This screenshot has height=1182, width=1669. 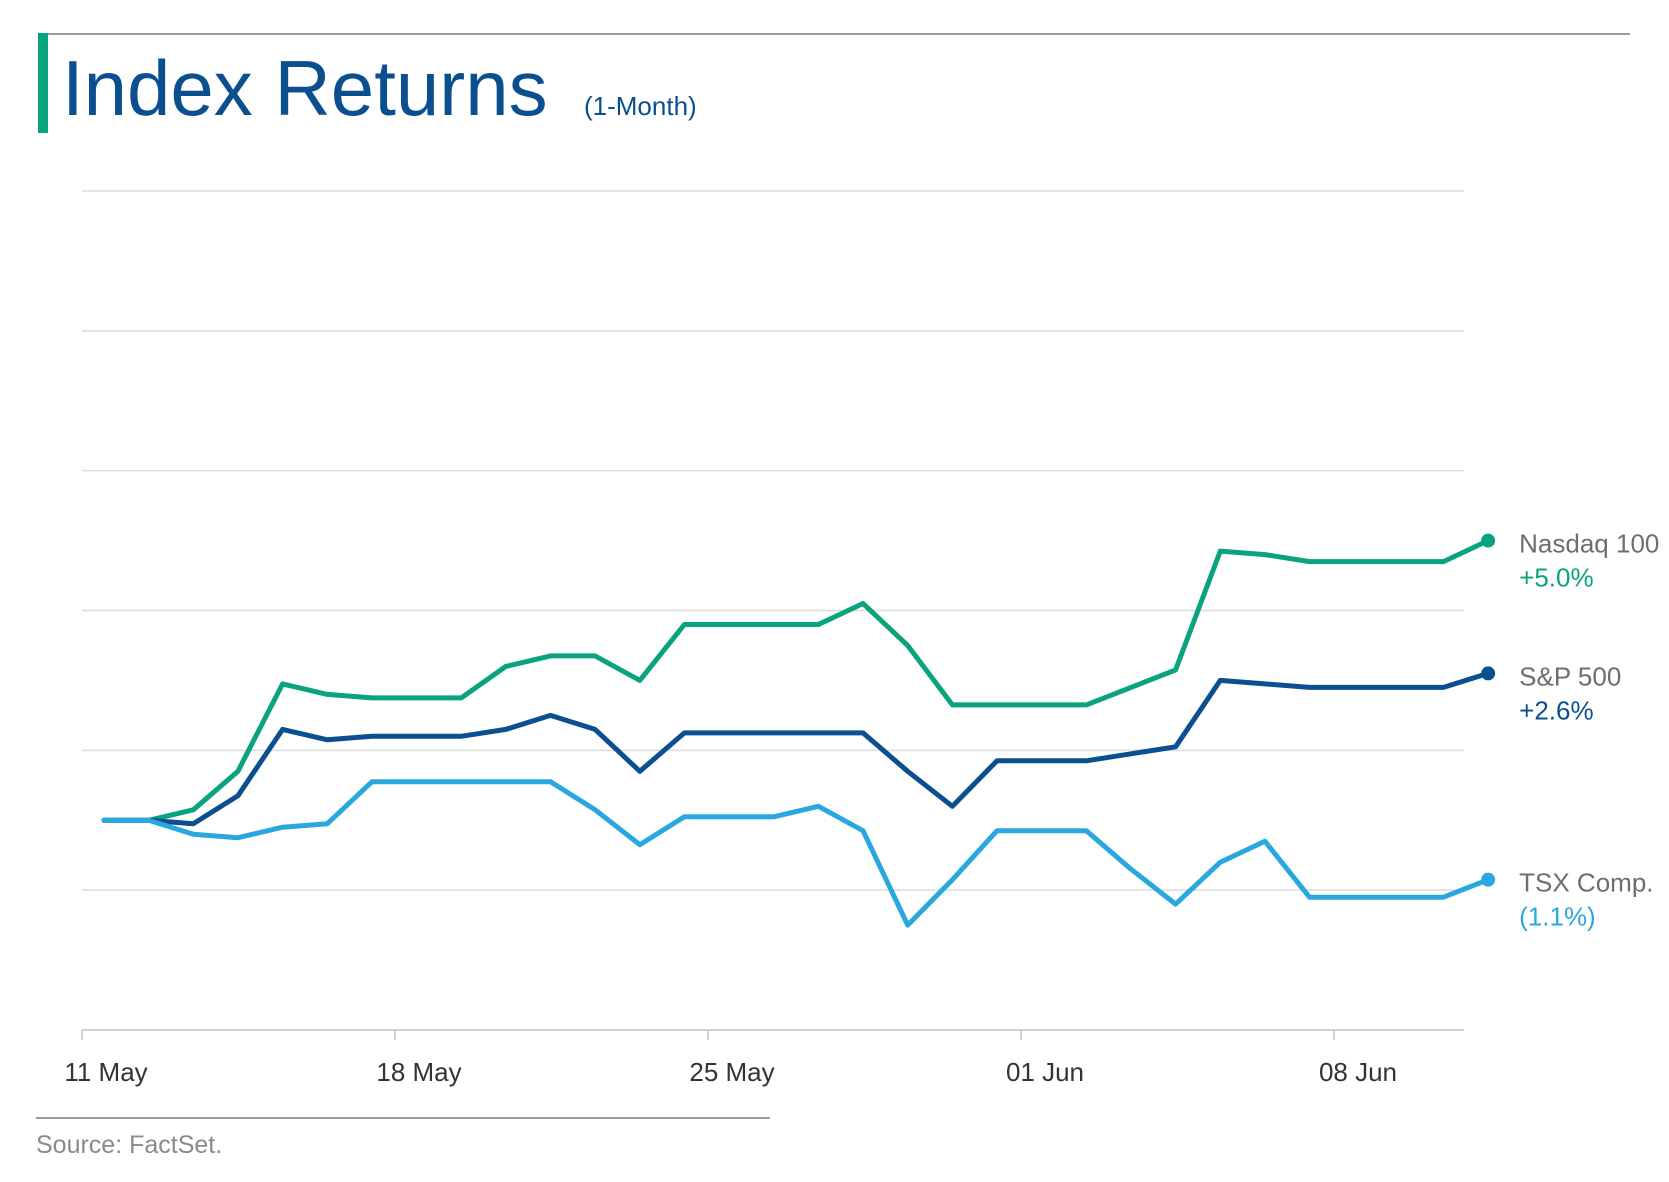 I want to click on series-value-label-sp-500: +2.6%, so click(x=1556, y=710).